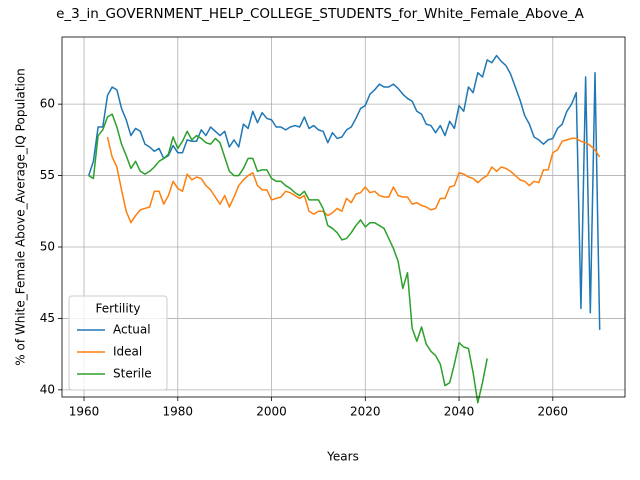 This screenshot has width=640, height=480. Describe the element at coordinates (84, 412) in the screenshot. I see `x-tick-label: 1960` at that location.